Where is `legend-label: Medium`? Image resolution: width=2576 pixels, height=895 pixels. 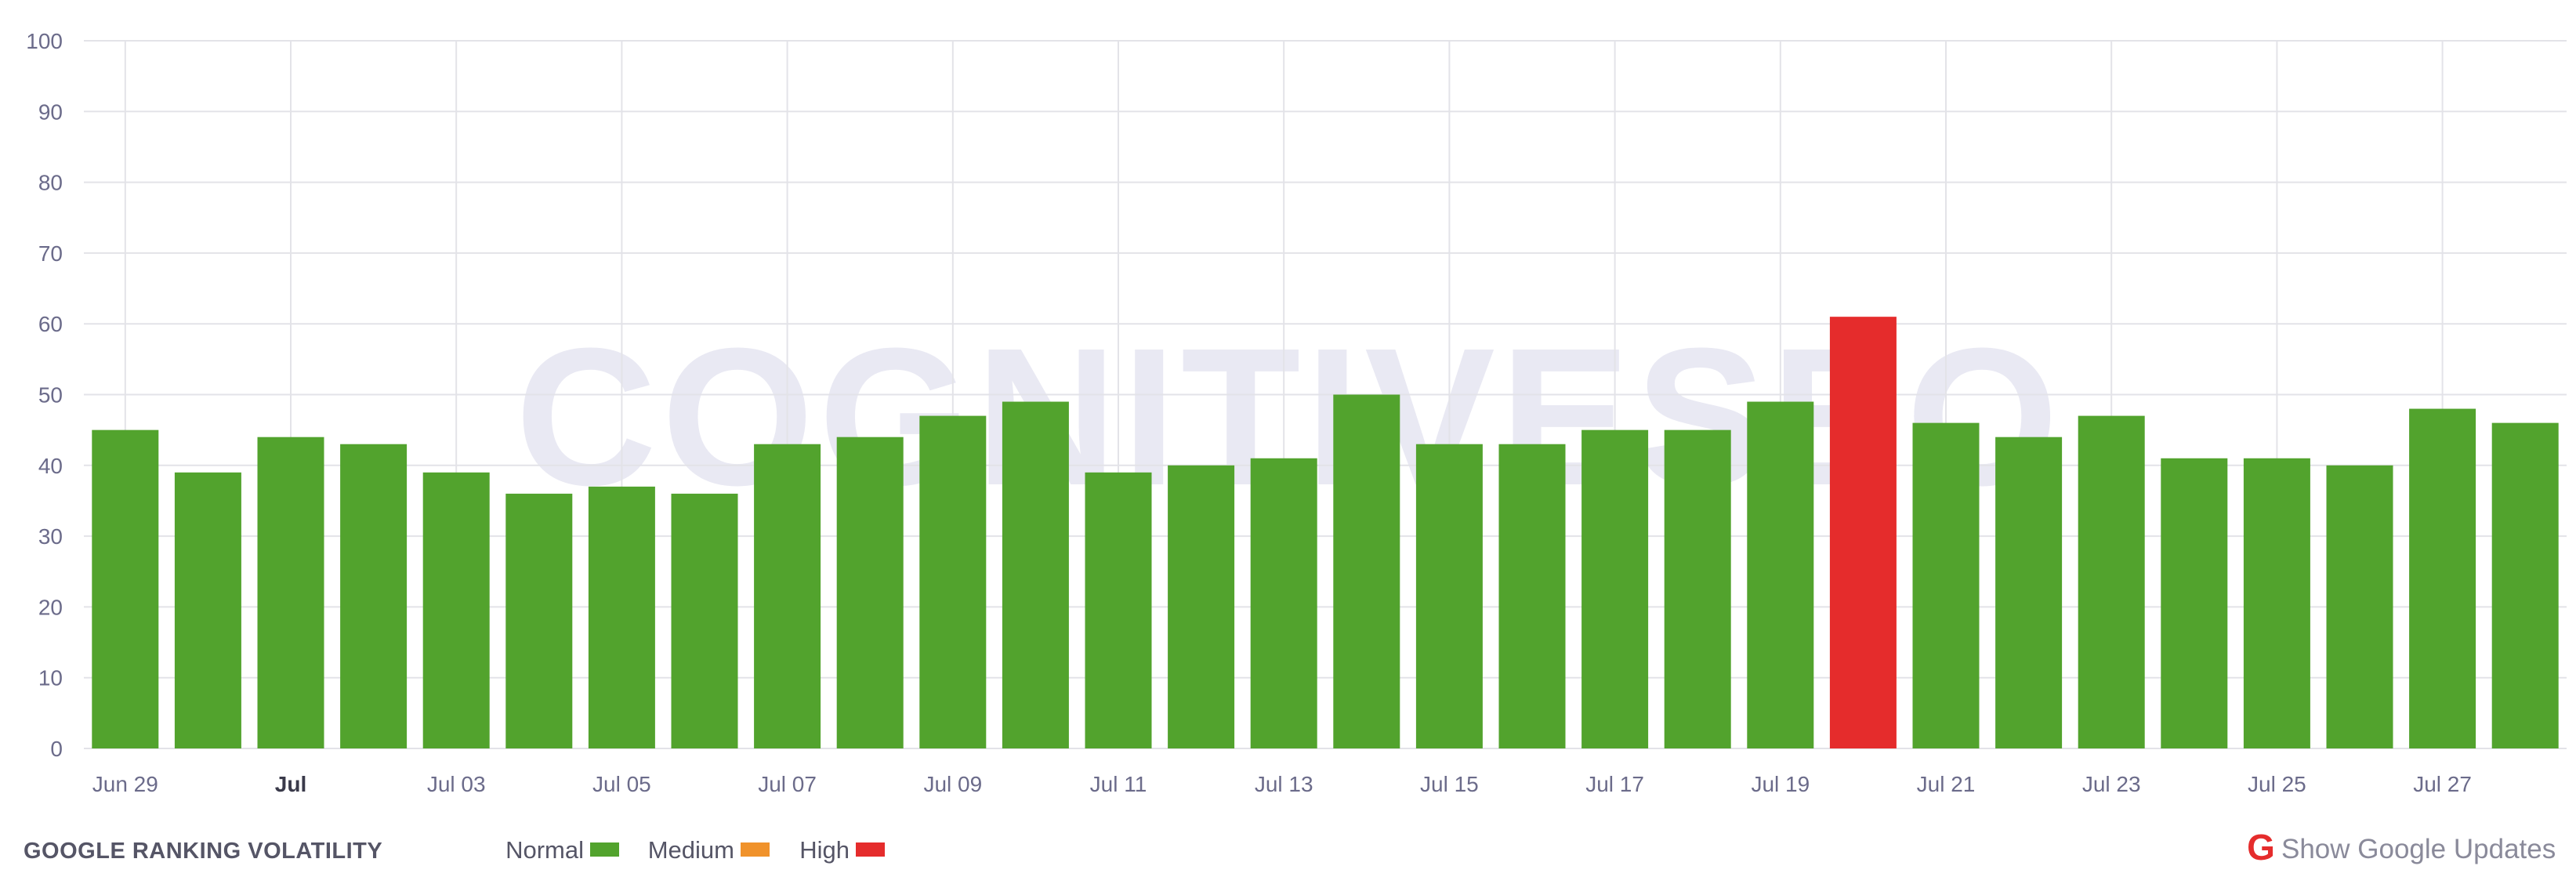 legend-label: Medium is located at coordinates (691, 850).